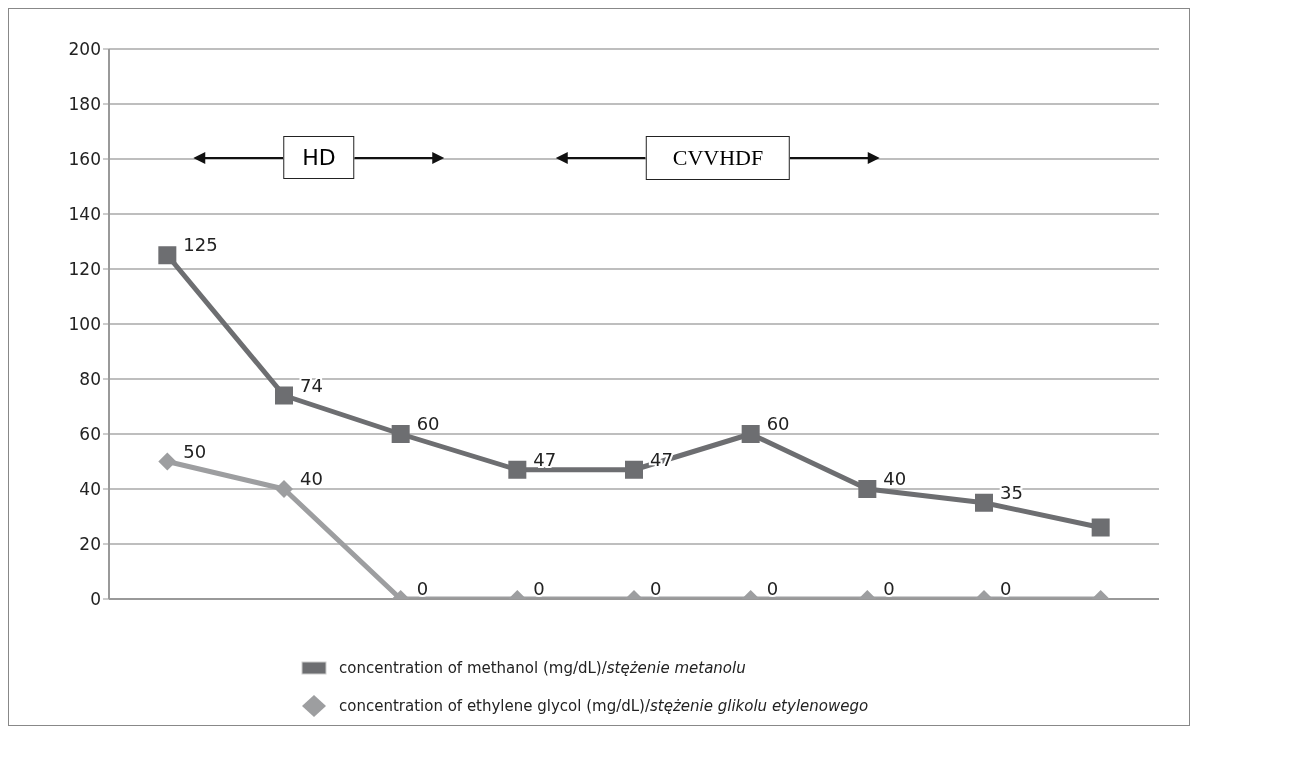  What do you see at coordinates (195, 451) in the screenshot?
I see `data-label: 50` at bounding box center [195, 451].